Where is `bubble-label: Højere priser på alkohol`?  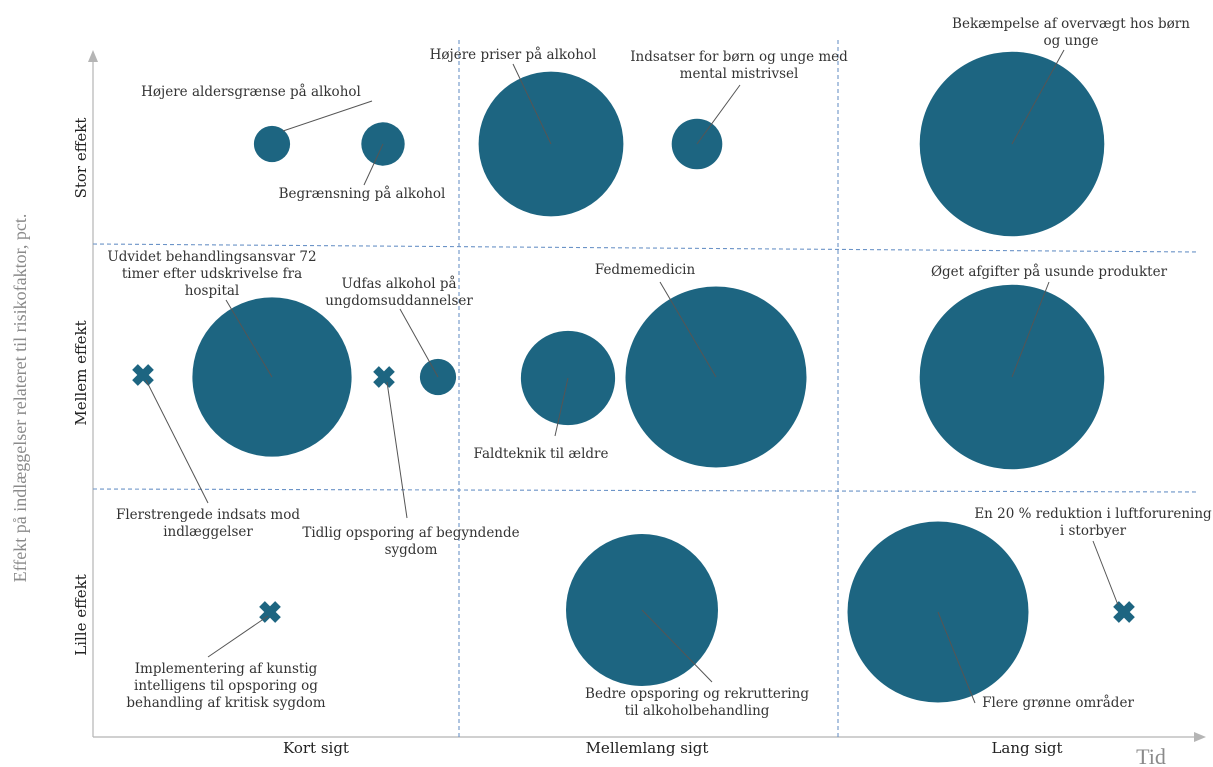 bubble-label: Højere priser på alkohol is located at coordinates (513, 55).